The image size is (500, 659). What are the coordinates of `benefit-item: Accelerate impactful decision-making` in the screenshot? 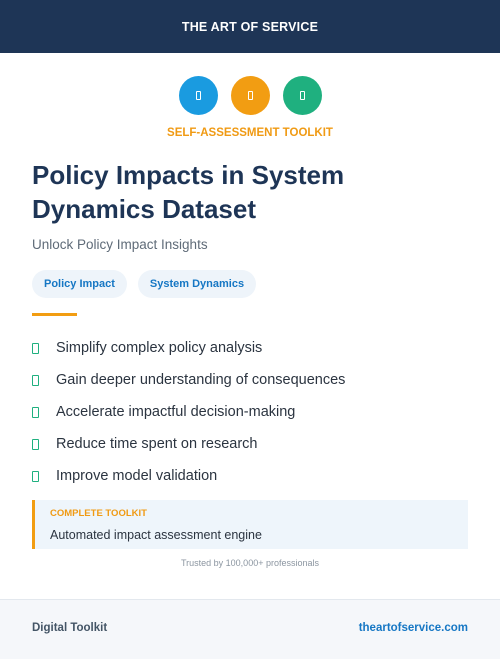 It's located at (188, 412).